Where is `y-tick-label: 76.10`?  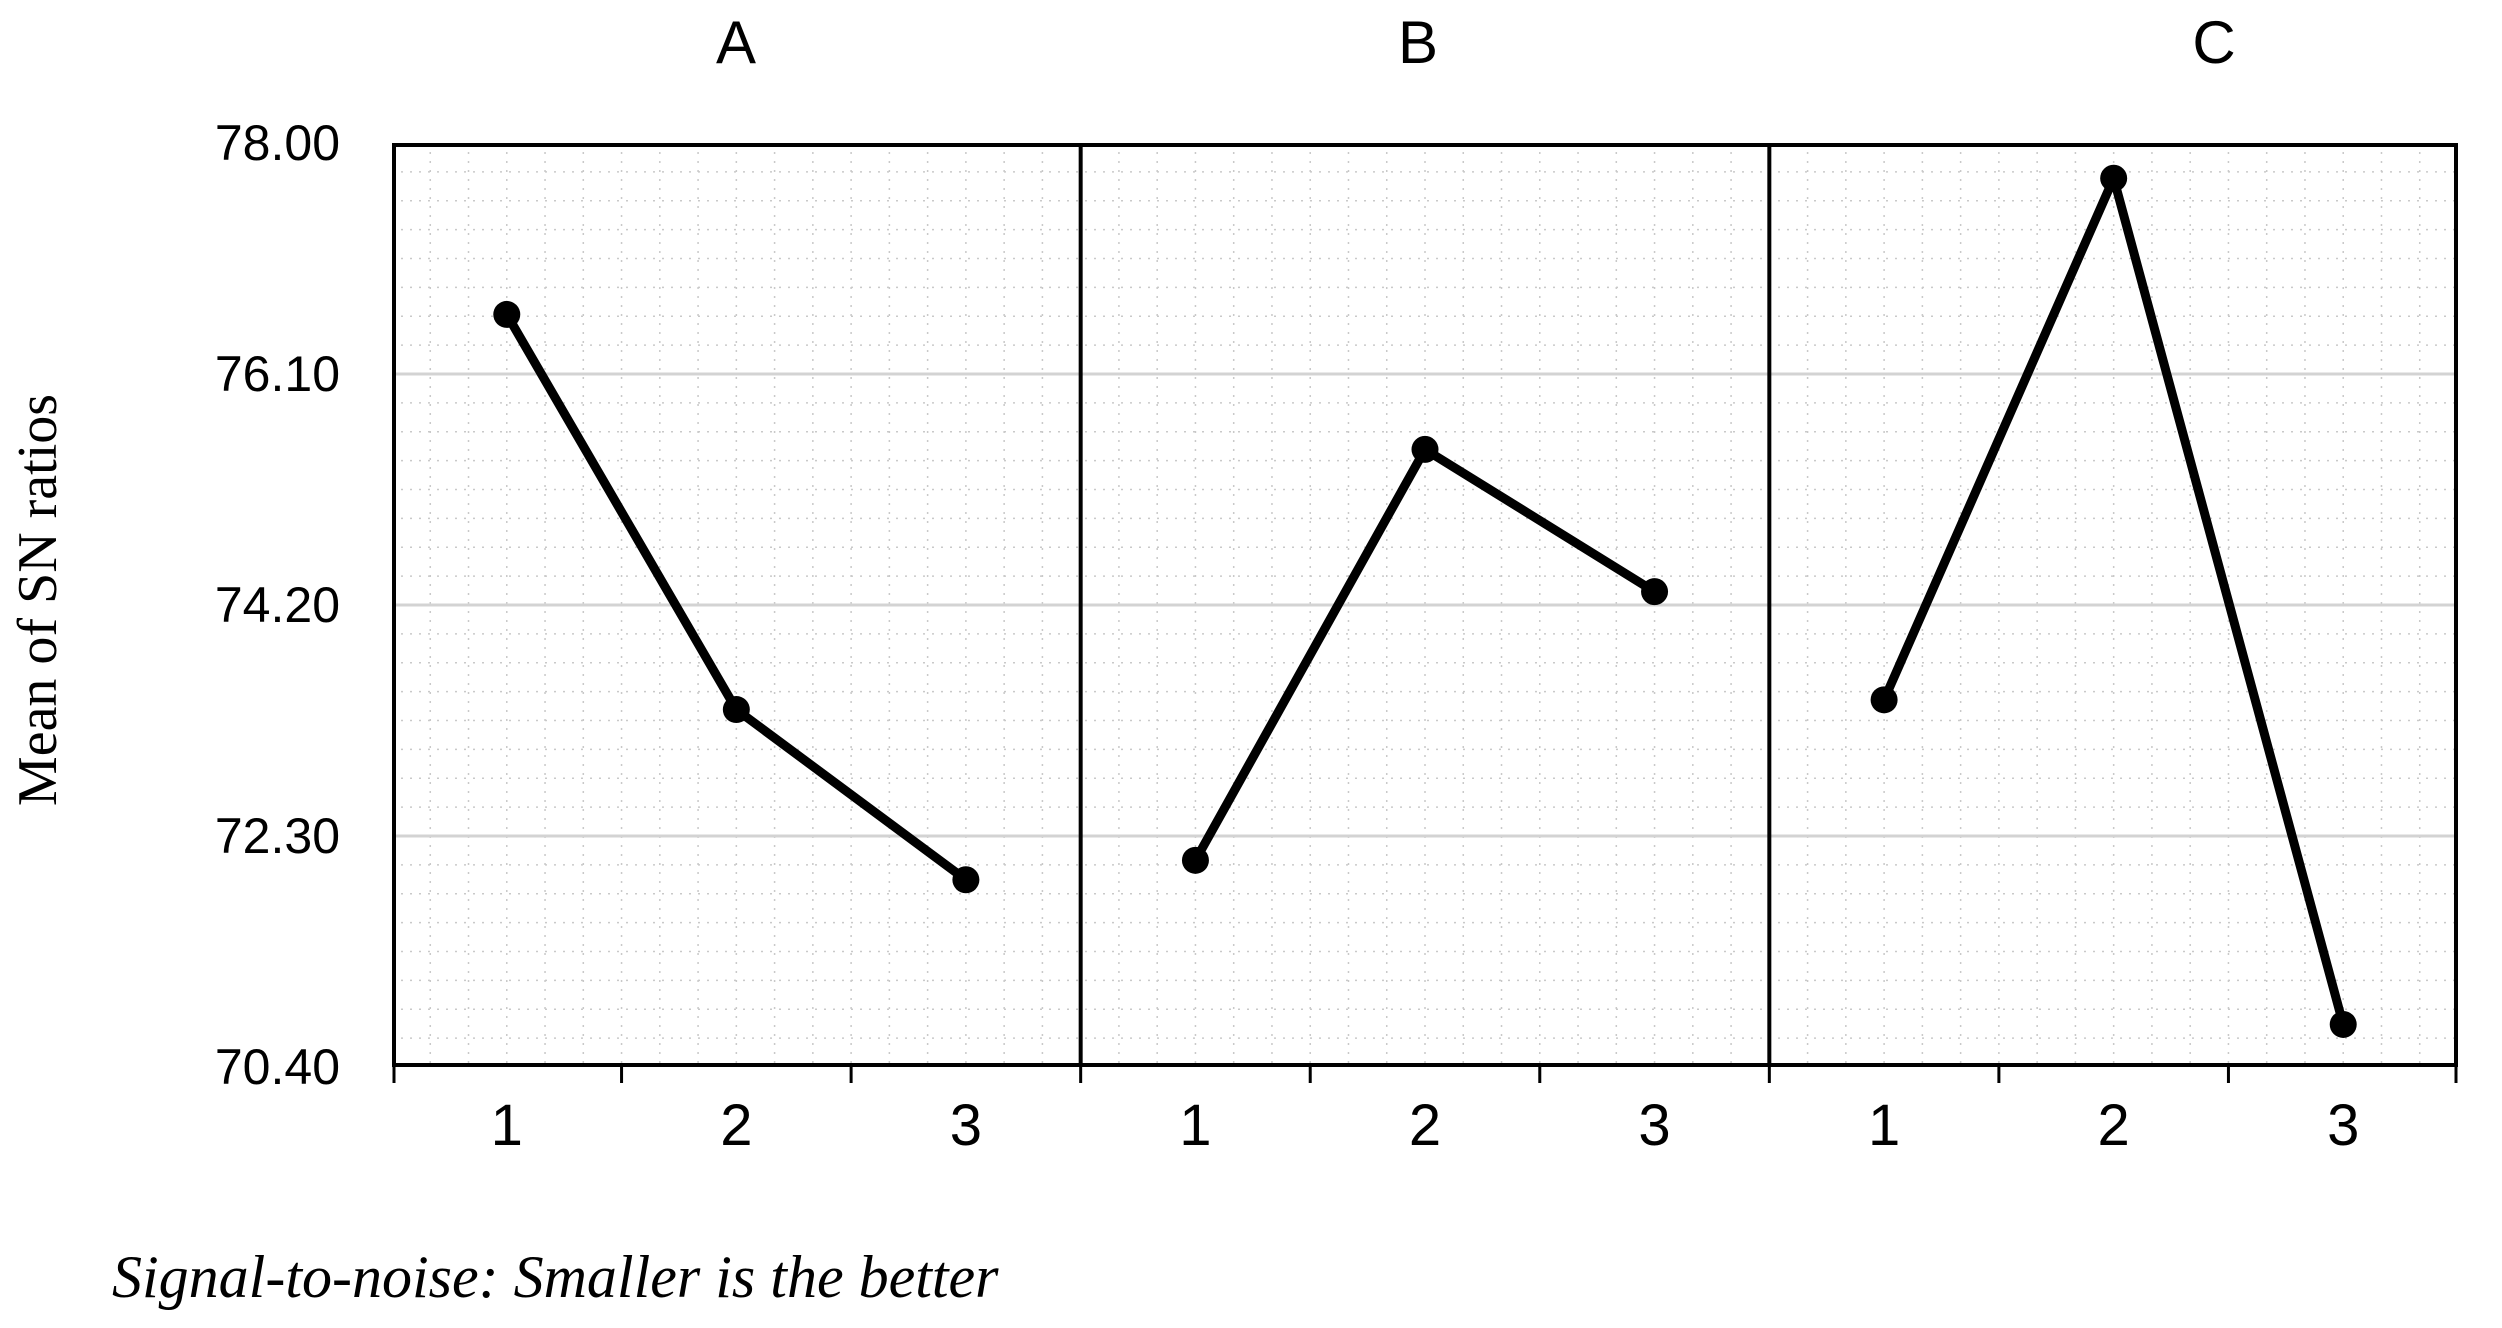
y-tick-label: 76.10 is located at coordinates (277, 374).